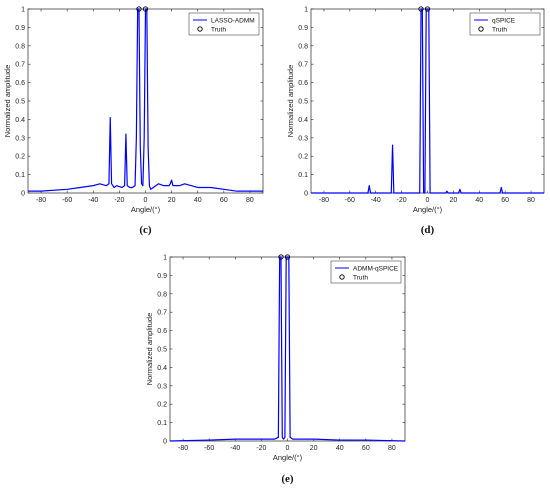 The width and height of the screenshot is (550, 491). Describe the element at coordinates (428, 230) in the screenshot. I see `panel-caption: (d)` at that location.